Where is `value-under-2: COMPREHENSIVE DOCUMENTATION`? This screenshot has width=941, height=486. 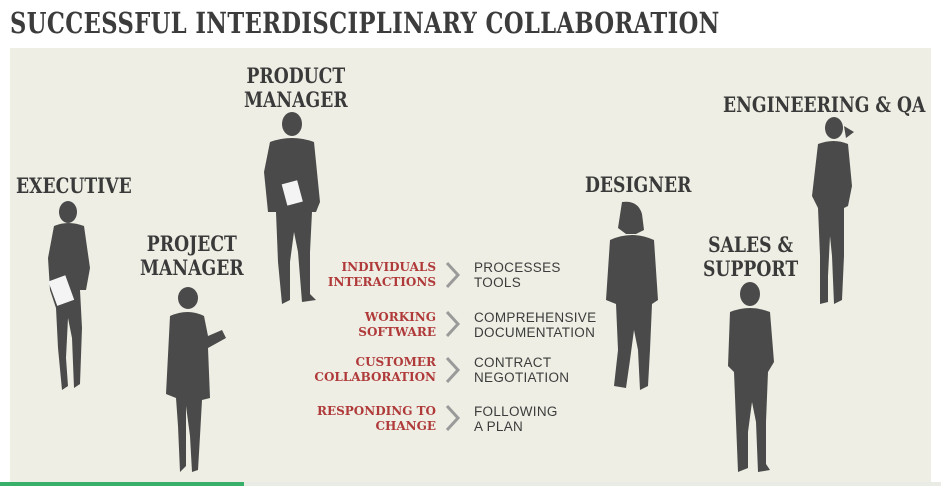 value-under-2: COMPREHENSIVE DOCUMENTATION is located at coordinates (535, 325).